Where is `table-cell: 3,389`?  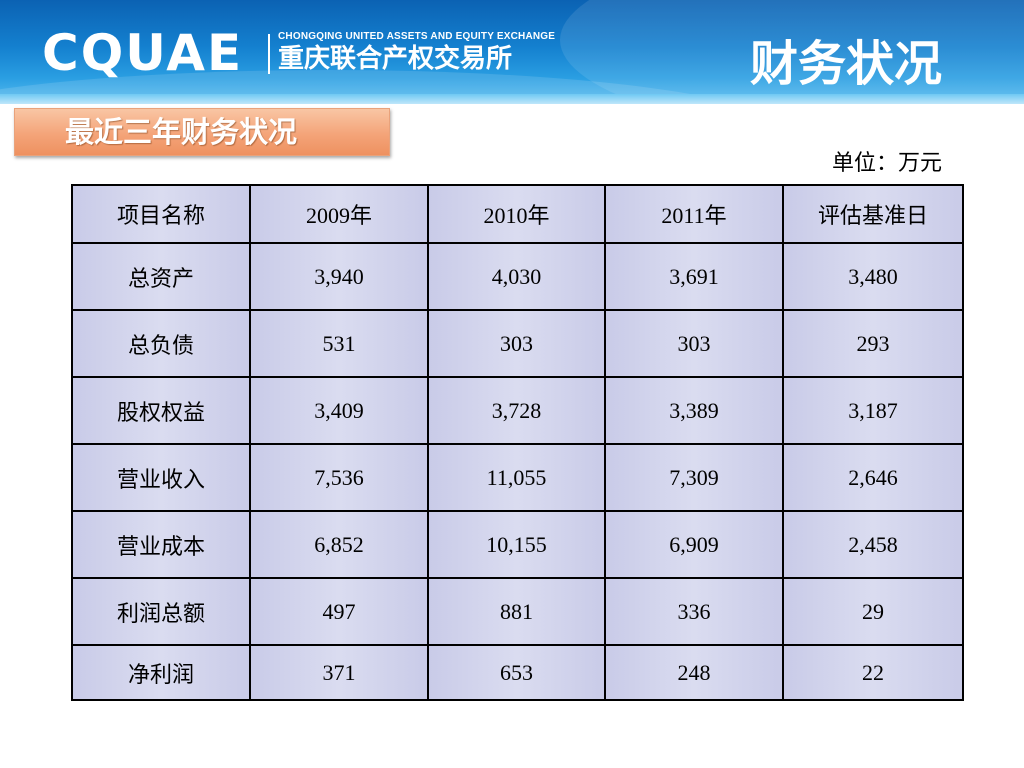 table-cell: 3,389 is located at coordinates (694, 410).